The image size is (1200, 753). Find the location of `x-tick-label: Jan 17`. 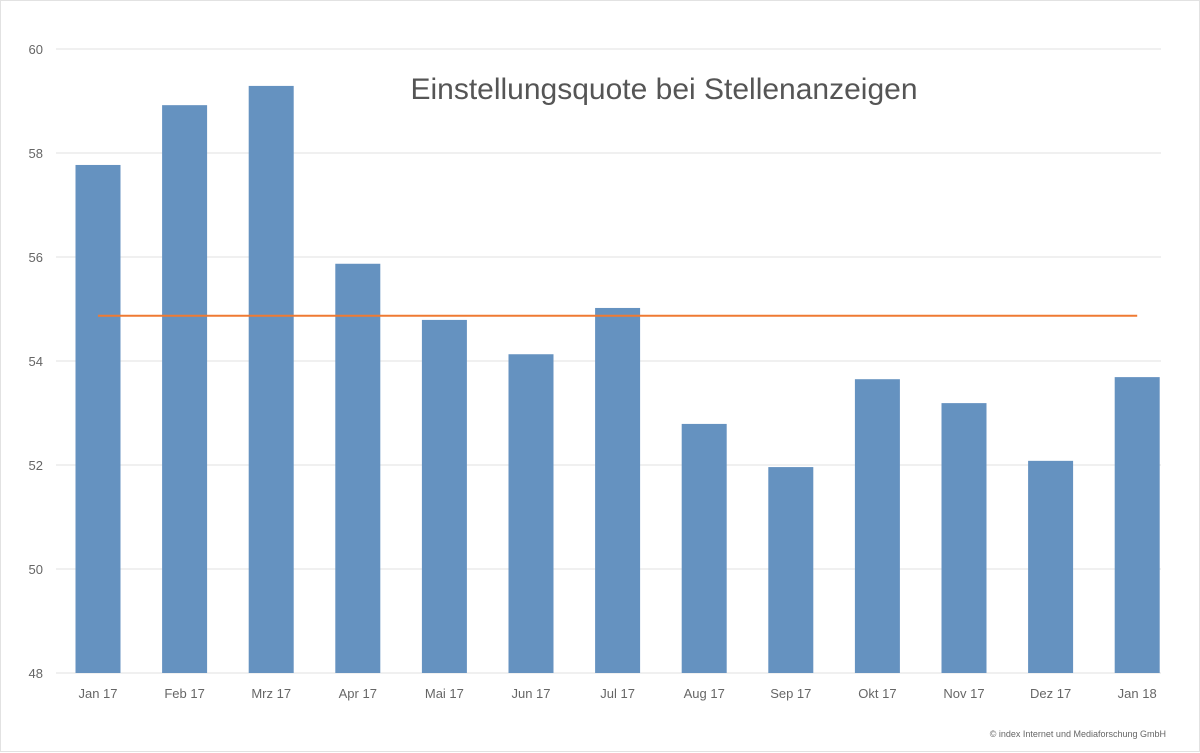

x-tick-label: Jan 17 is located at coordinates (97, 693).